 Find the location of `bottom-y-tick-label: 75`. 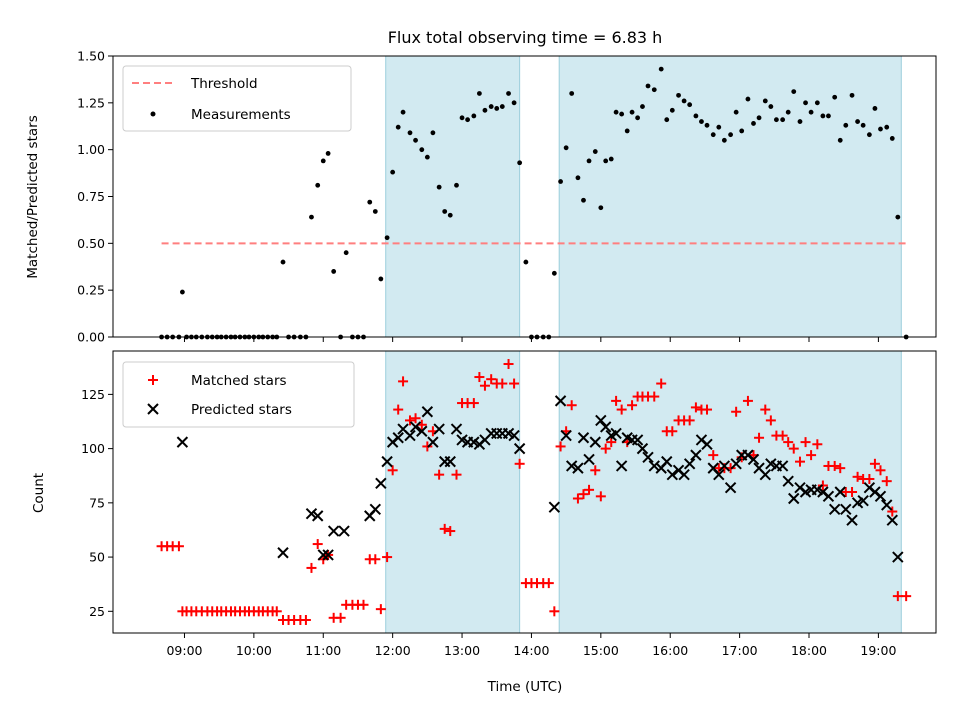

bottom-y-tick-label: 75 is located at coordinates (97, 502).